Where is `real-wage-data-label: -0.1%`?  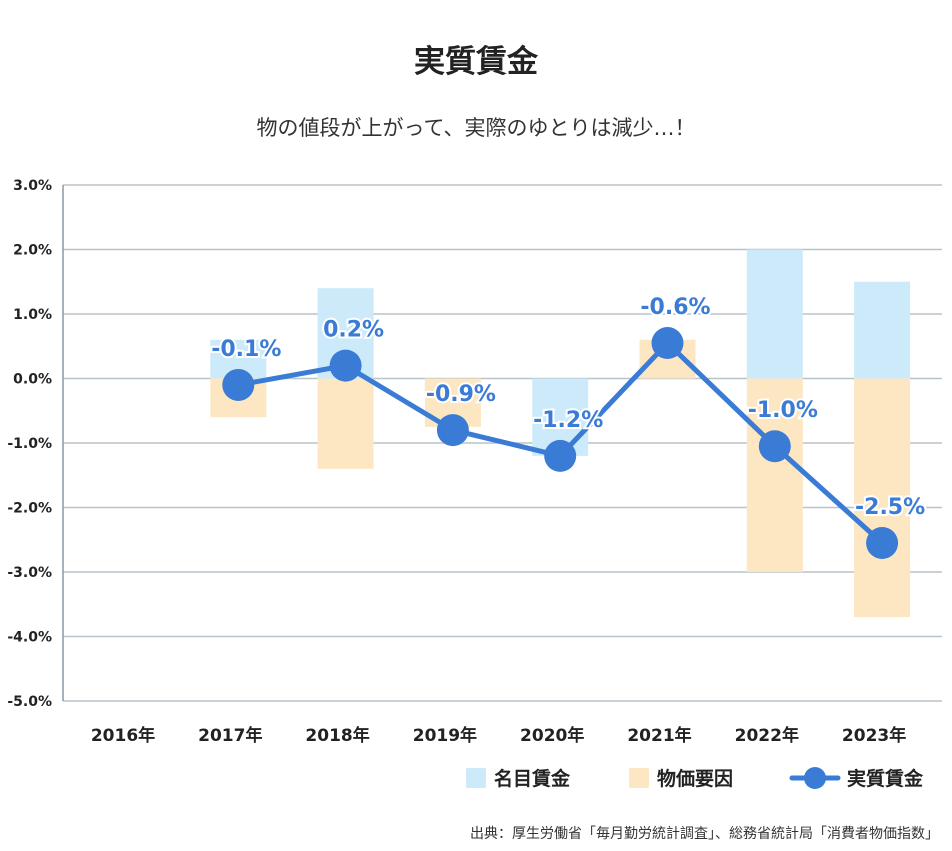
real-wage-data-label: -0.1% is located at coordinates (246, 349).